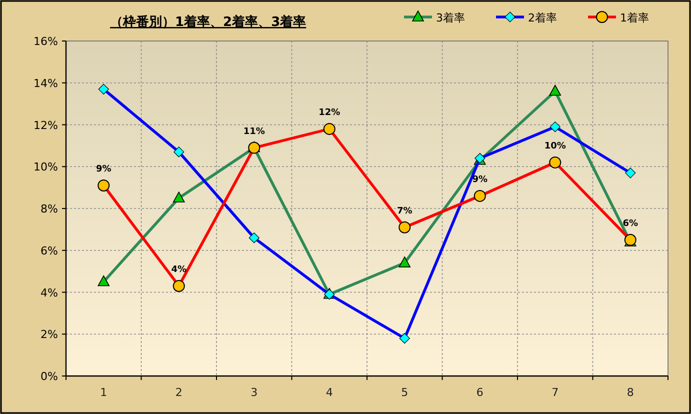 The width and height of the screenshot is (691, 414). What do you see at coordinates (104, 392) in the screenshot?
I see `x-tick-label: 1` at bounding box center [104, 392].